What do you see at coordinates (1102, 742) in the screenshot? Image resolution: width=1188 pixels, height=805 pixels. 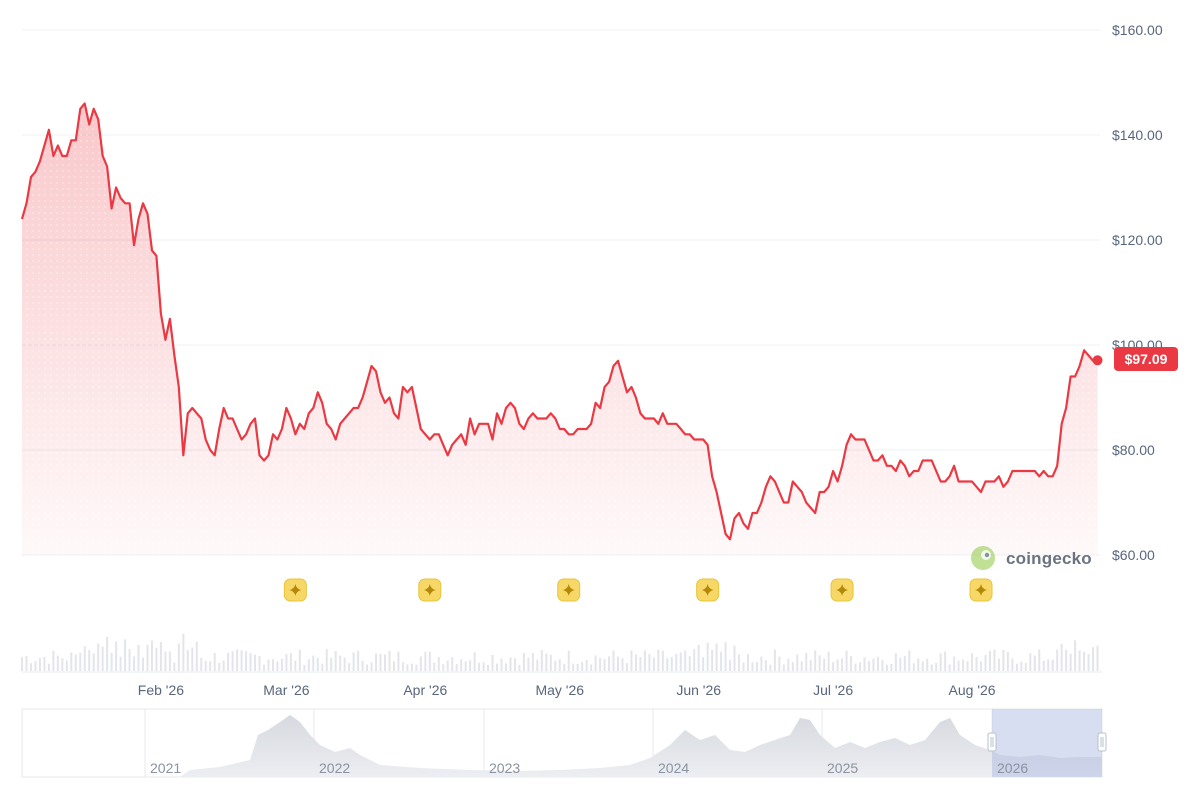 I see `navigator-right-handle` at bounding box center [1102, 742].